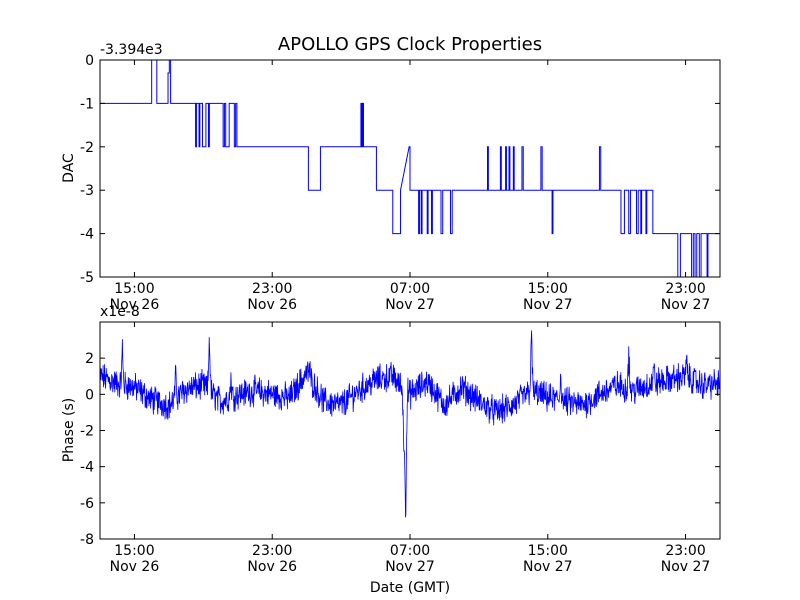 The height and width of the screenshot is (600, 800). What do you see at coordinates (87, 191) in the screenshot?
I see `dac-ytick-label: -3` at bounding box center [87, 191].